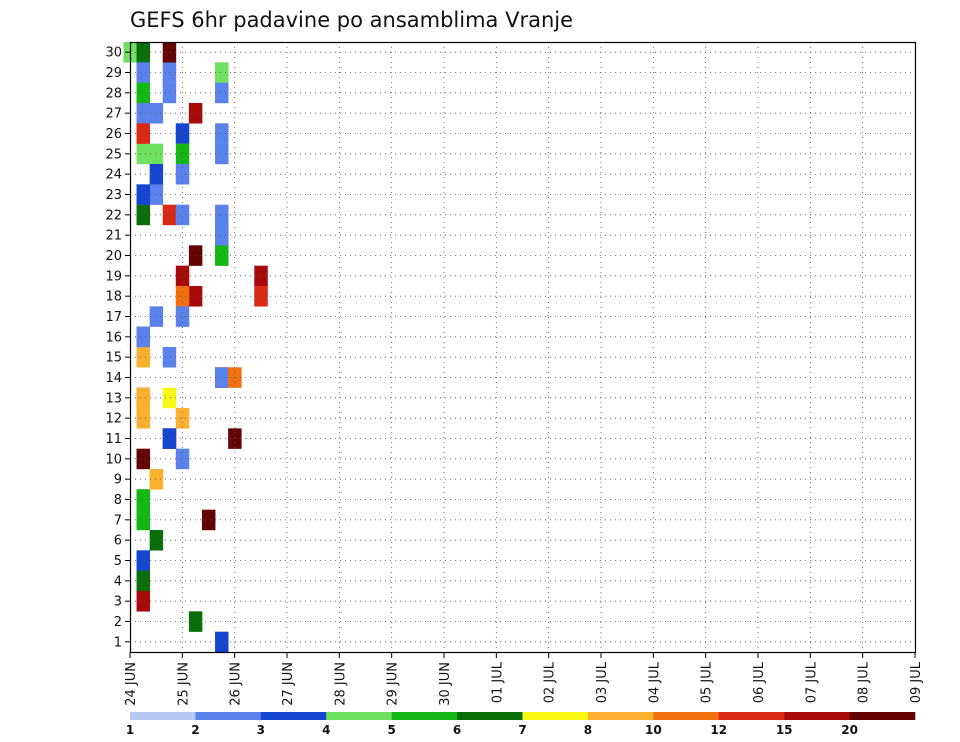  I want to click on y-tick-label: 17, so click(113, 317).